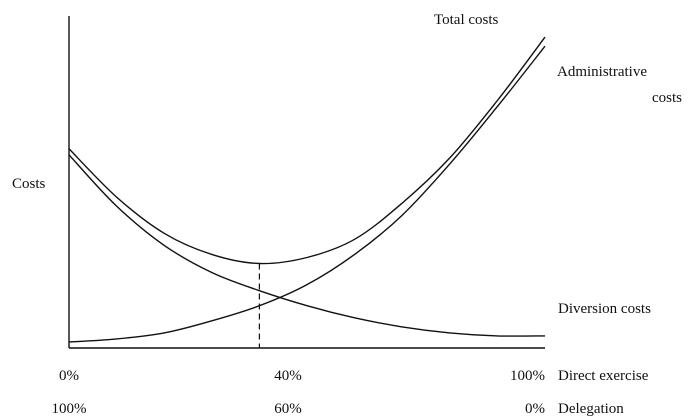  What do you see at coordinates (667, 98) in the screenshot?
I see `series-label-administrative-costs-line2: costs` at bounding box center [667, 98].